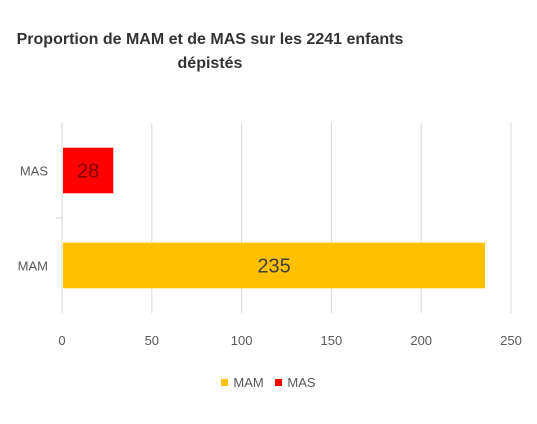  Describe the element at coordinates (248, 382) in the screenshot. I see `legend-label-mam: MAM` at that location.